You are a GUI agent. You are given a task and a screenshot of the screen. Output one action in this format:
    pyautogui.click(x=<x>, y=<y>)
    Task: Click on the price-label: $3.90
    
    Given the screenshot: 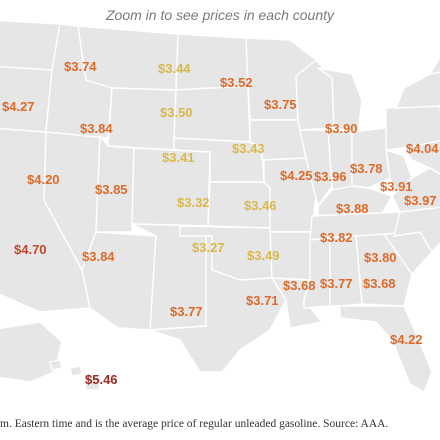 What is the action you would take?
    pyautogui.click(x=341, y=128)
    